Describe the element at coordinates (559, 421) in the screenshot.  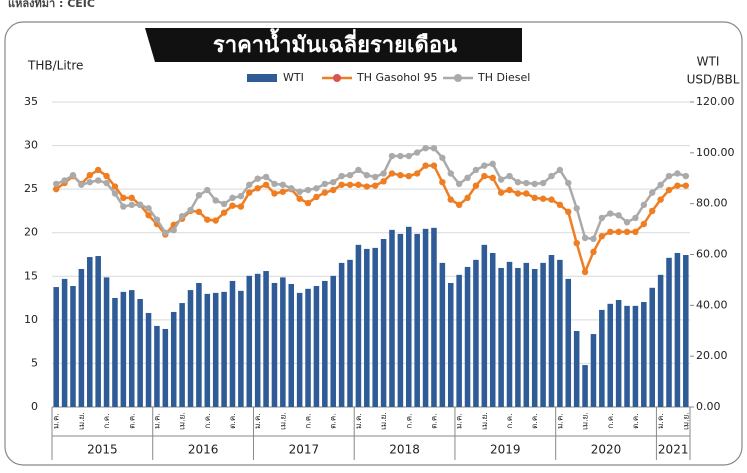
I see `x-tick-label: ม.ค.` at that location.